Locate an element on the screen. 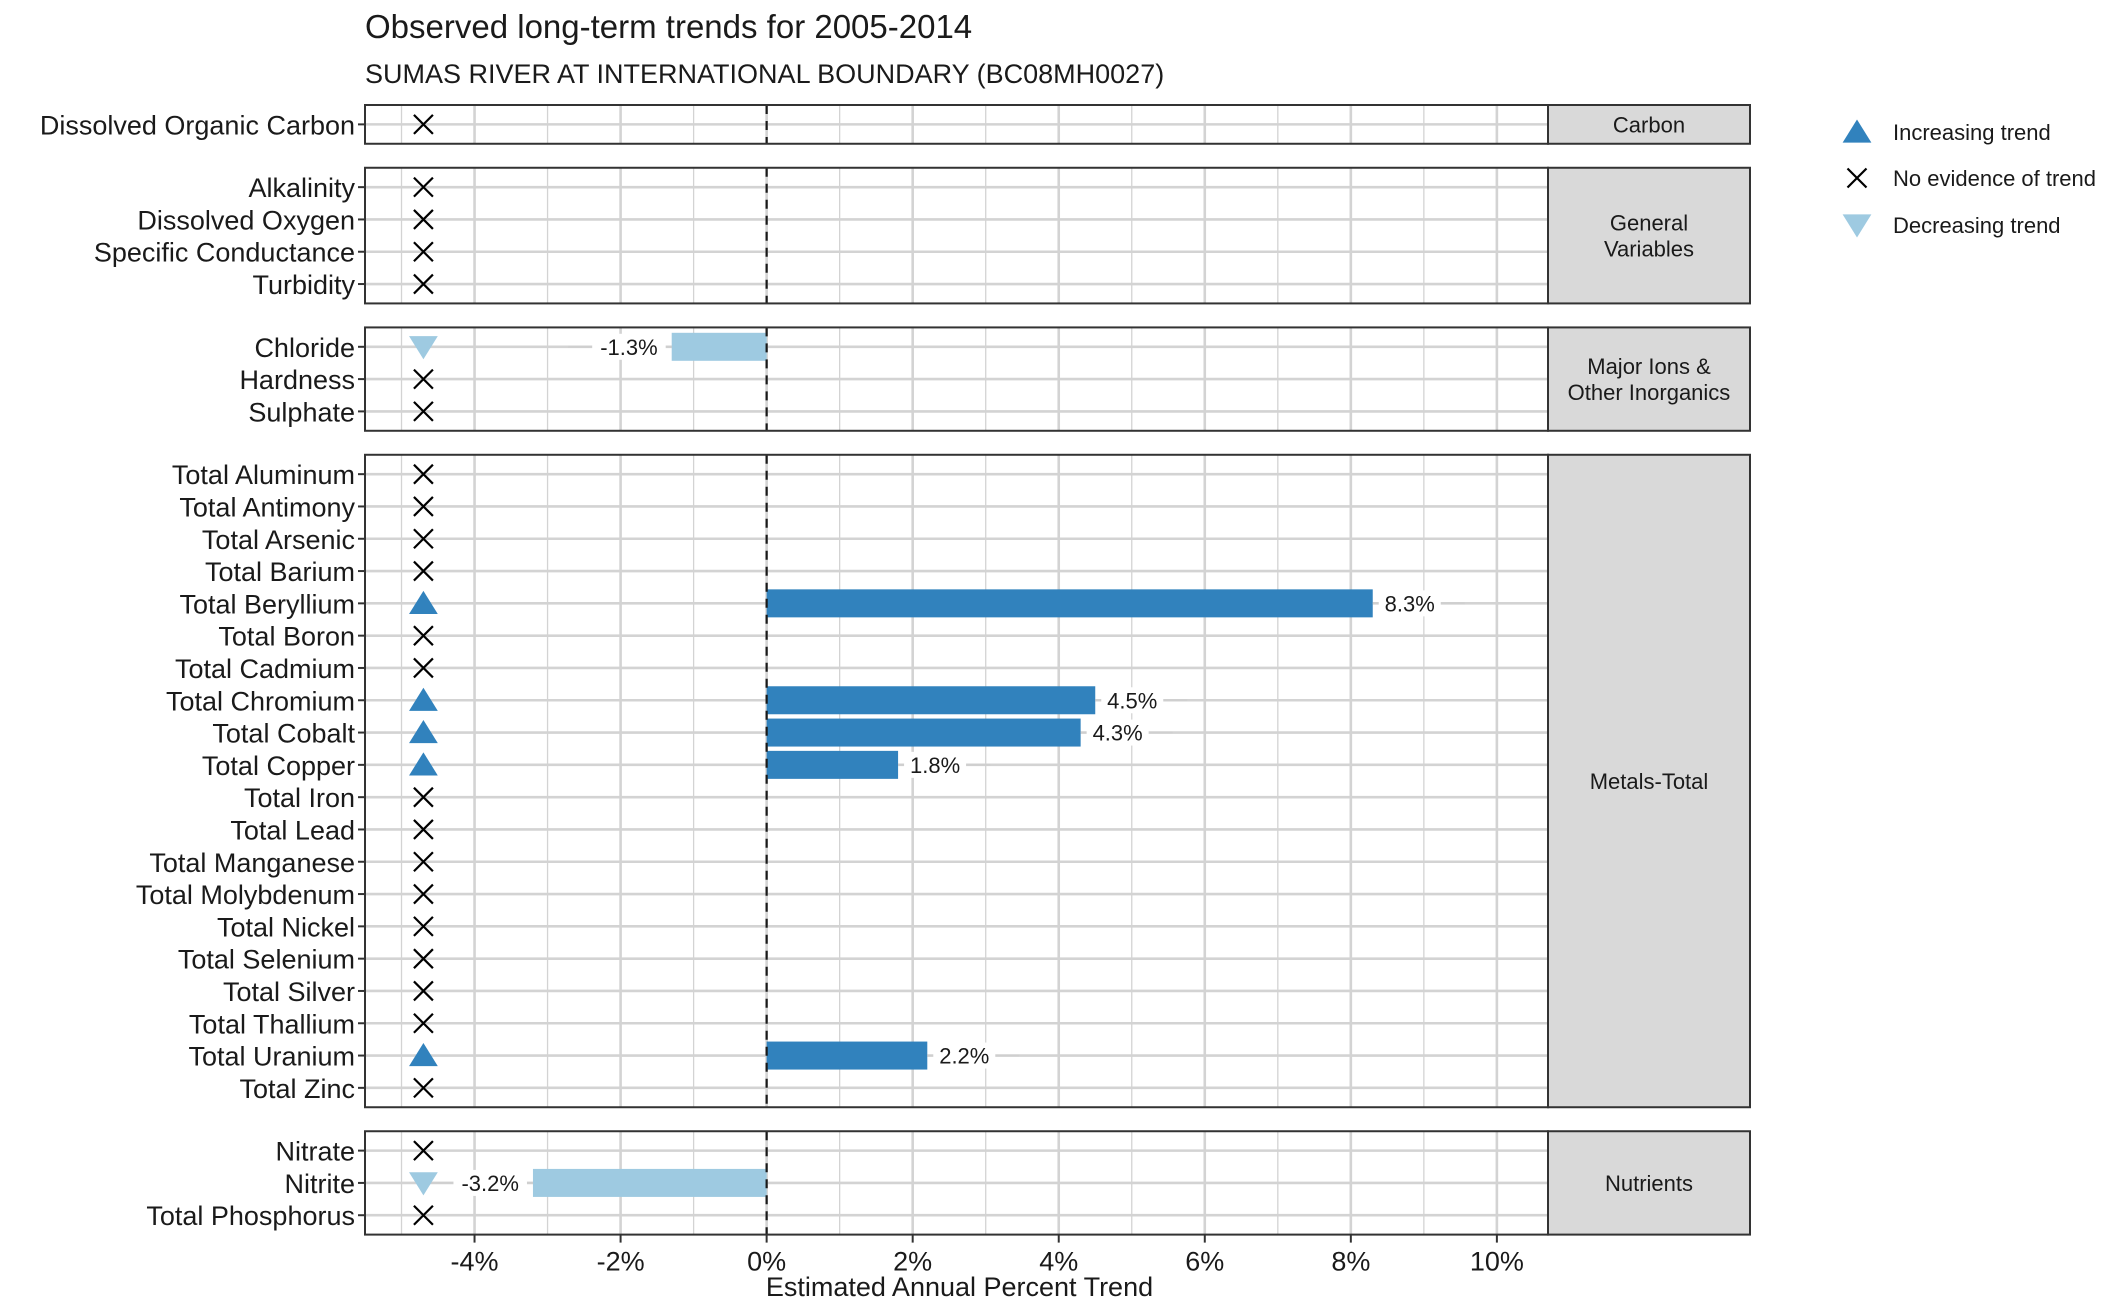 The height and width of the screenshot is (1314, 2112). row-turbidity-no-trend-marker is located at coordinates (423, 284).